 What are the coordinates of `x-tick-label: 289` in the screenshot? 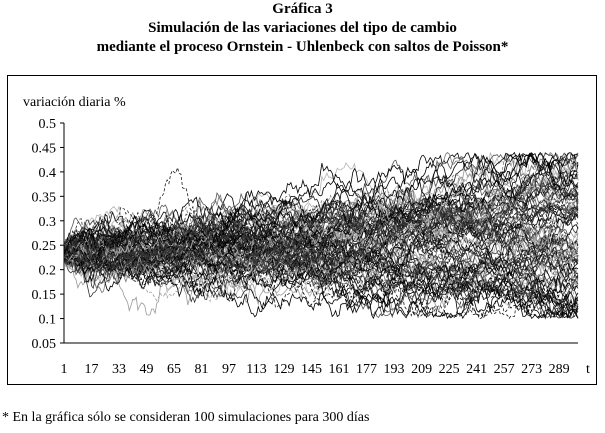 It's located at (559, 369).